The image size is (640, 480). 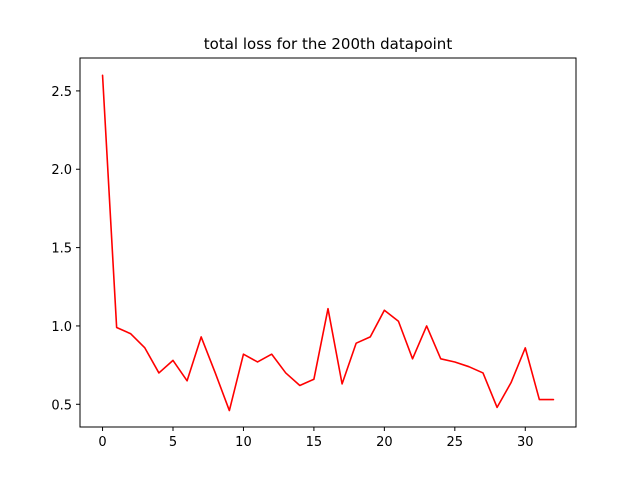 What do you see at coordinates (61, 170) in the screenshot?
I see `y-tick-label: 2.0` at bounding box center [61, 170].